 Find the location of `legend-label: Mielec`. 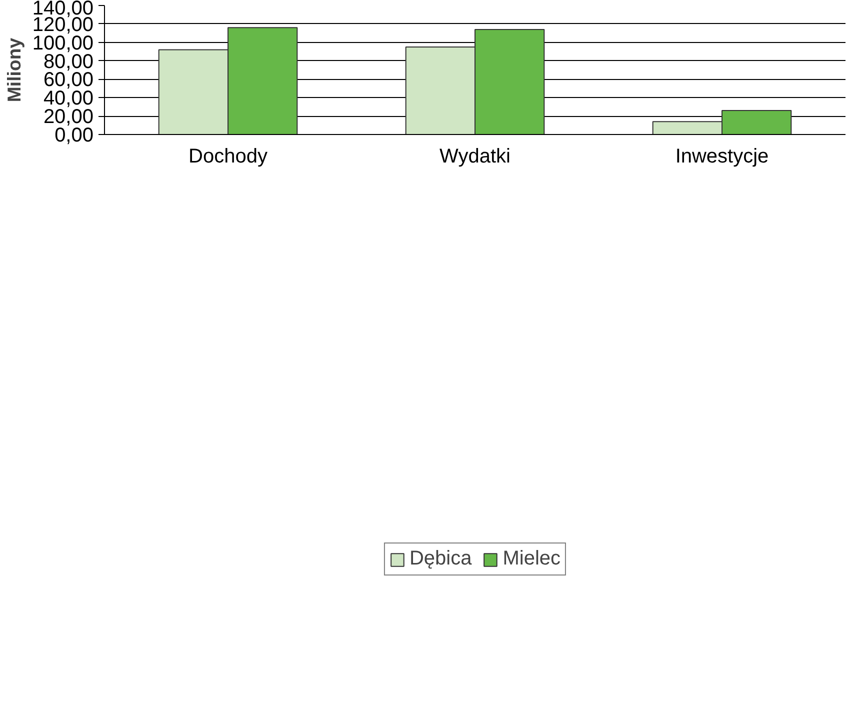

legend-label: Mielec is located at coordinates (531, 559).